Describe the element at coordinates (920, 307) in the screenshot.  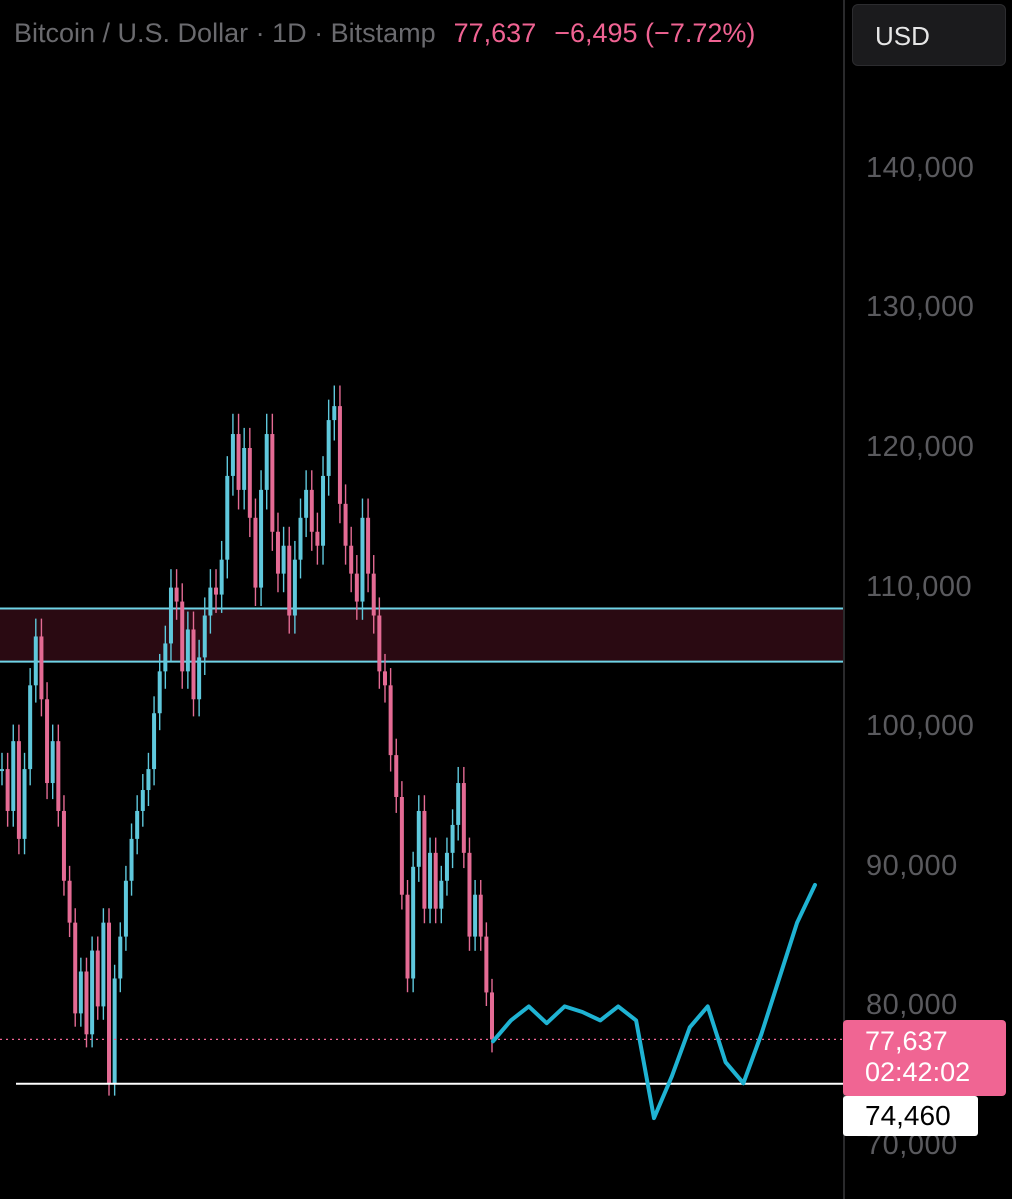
I see `axis-tick-label: 130,000` at that location.